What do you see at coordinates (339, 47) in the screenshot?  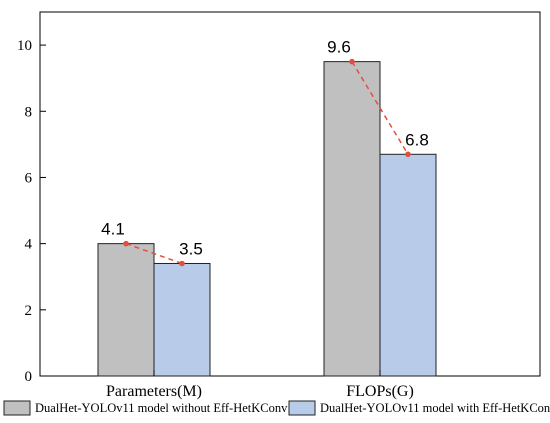 I see `data-label: 9.6` at bounding box center [339, 47].